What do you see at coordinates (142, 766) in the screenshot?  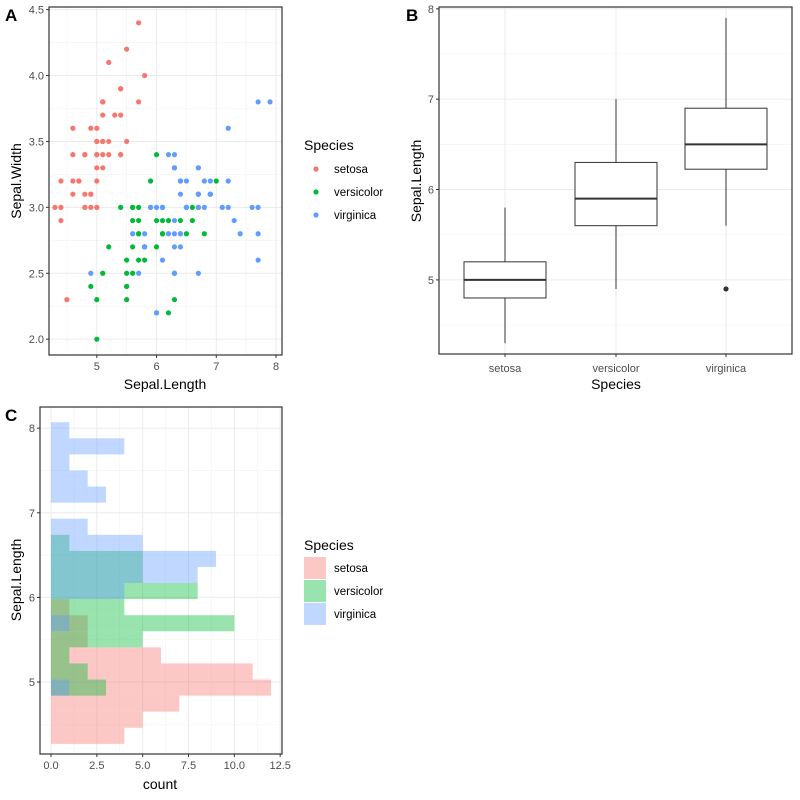 I see `panel-c-x-tick-label: 5.0` at bounding box center [142, 766].